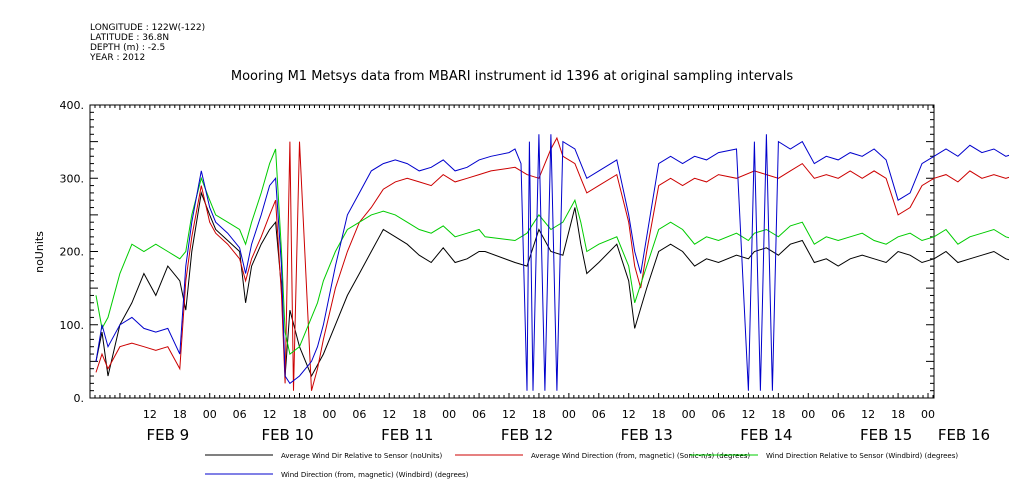 Image resolution: width=1009 pixels, height=504 pixels. I want to click on x-day-label: FEB 16, so click(964, 435).